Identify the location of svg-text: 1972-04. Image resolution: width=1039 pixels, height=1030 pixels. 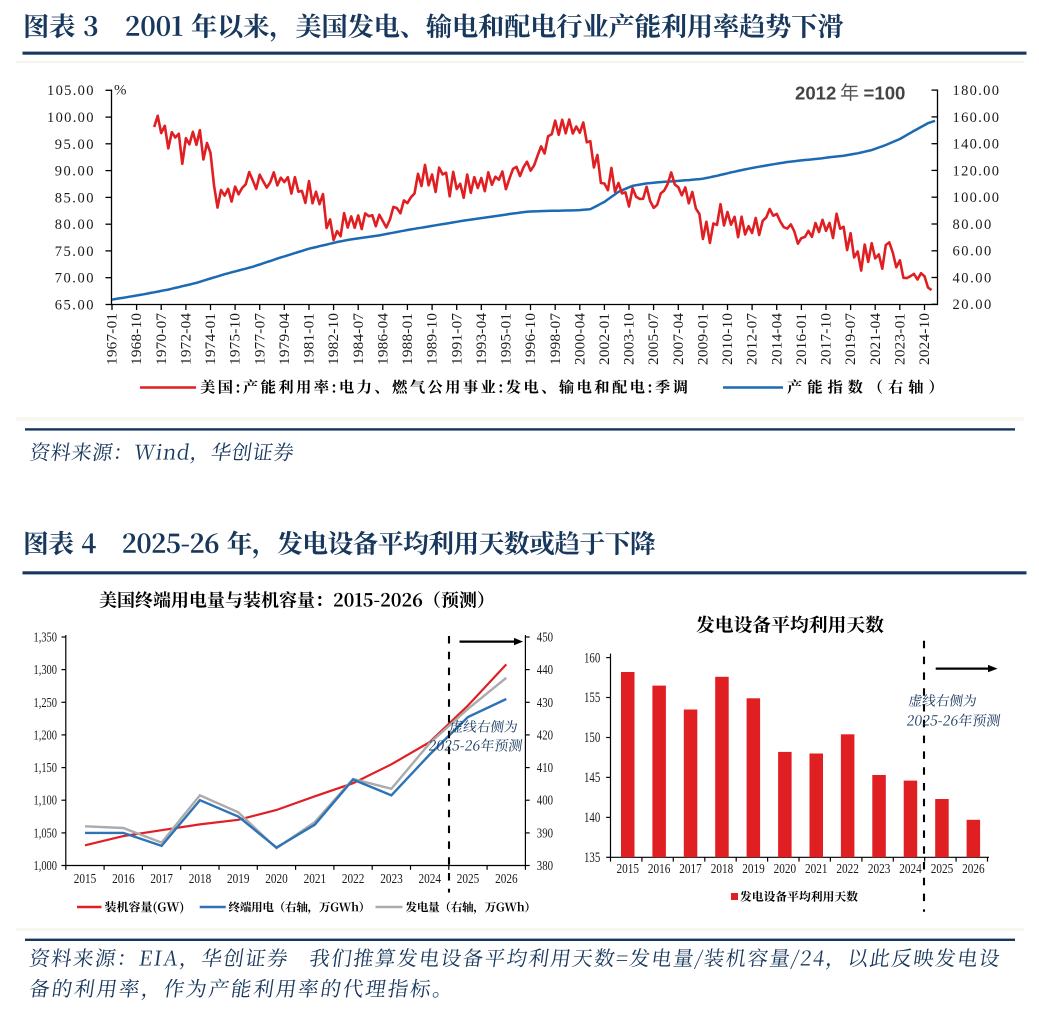
(186, 339).